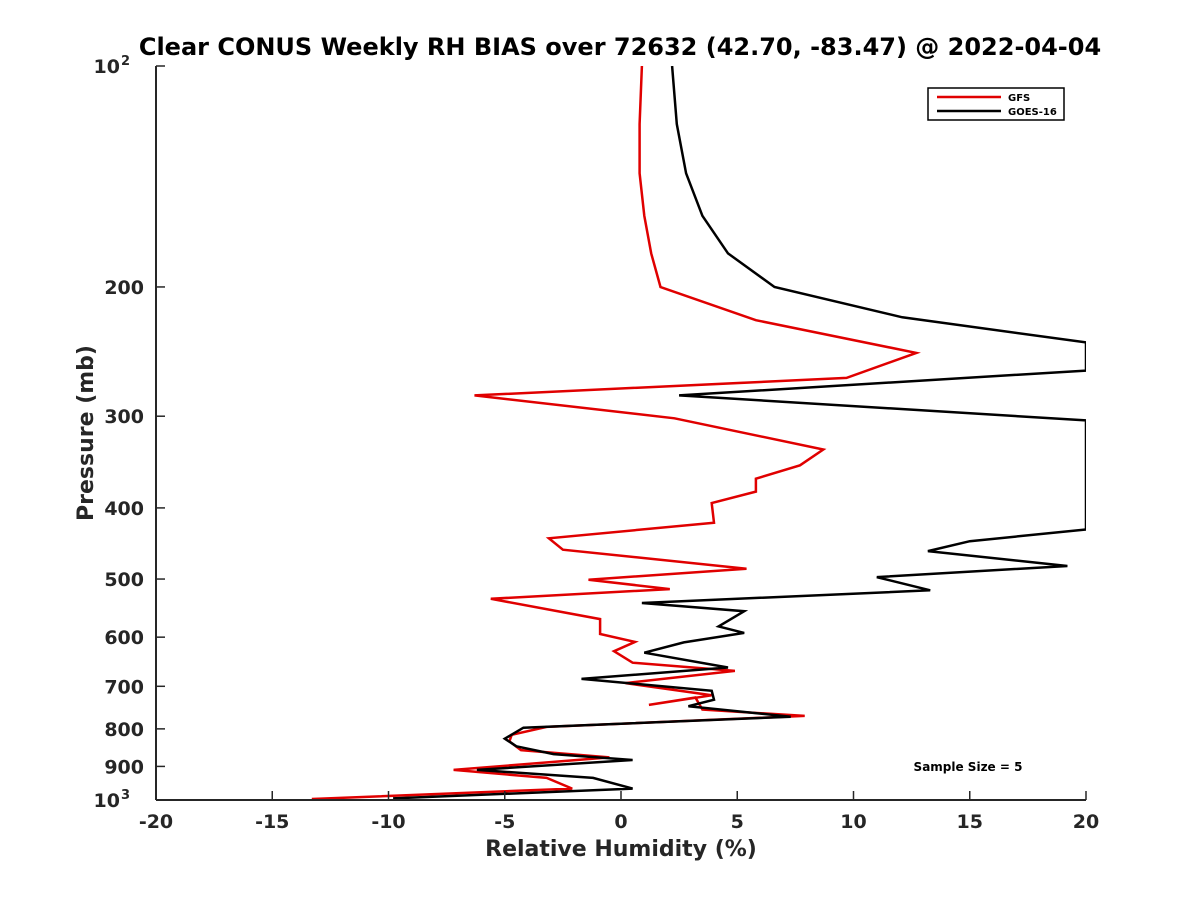 The image size is (1200, 900). I want to click on x-axis-ticks: -20 -15 -10 -5 0 5 10 15 20, so click(619, 812).